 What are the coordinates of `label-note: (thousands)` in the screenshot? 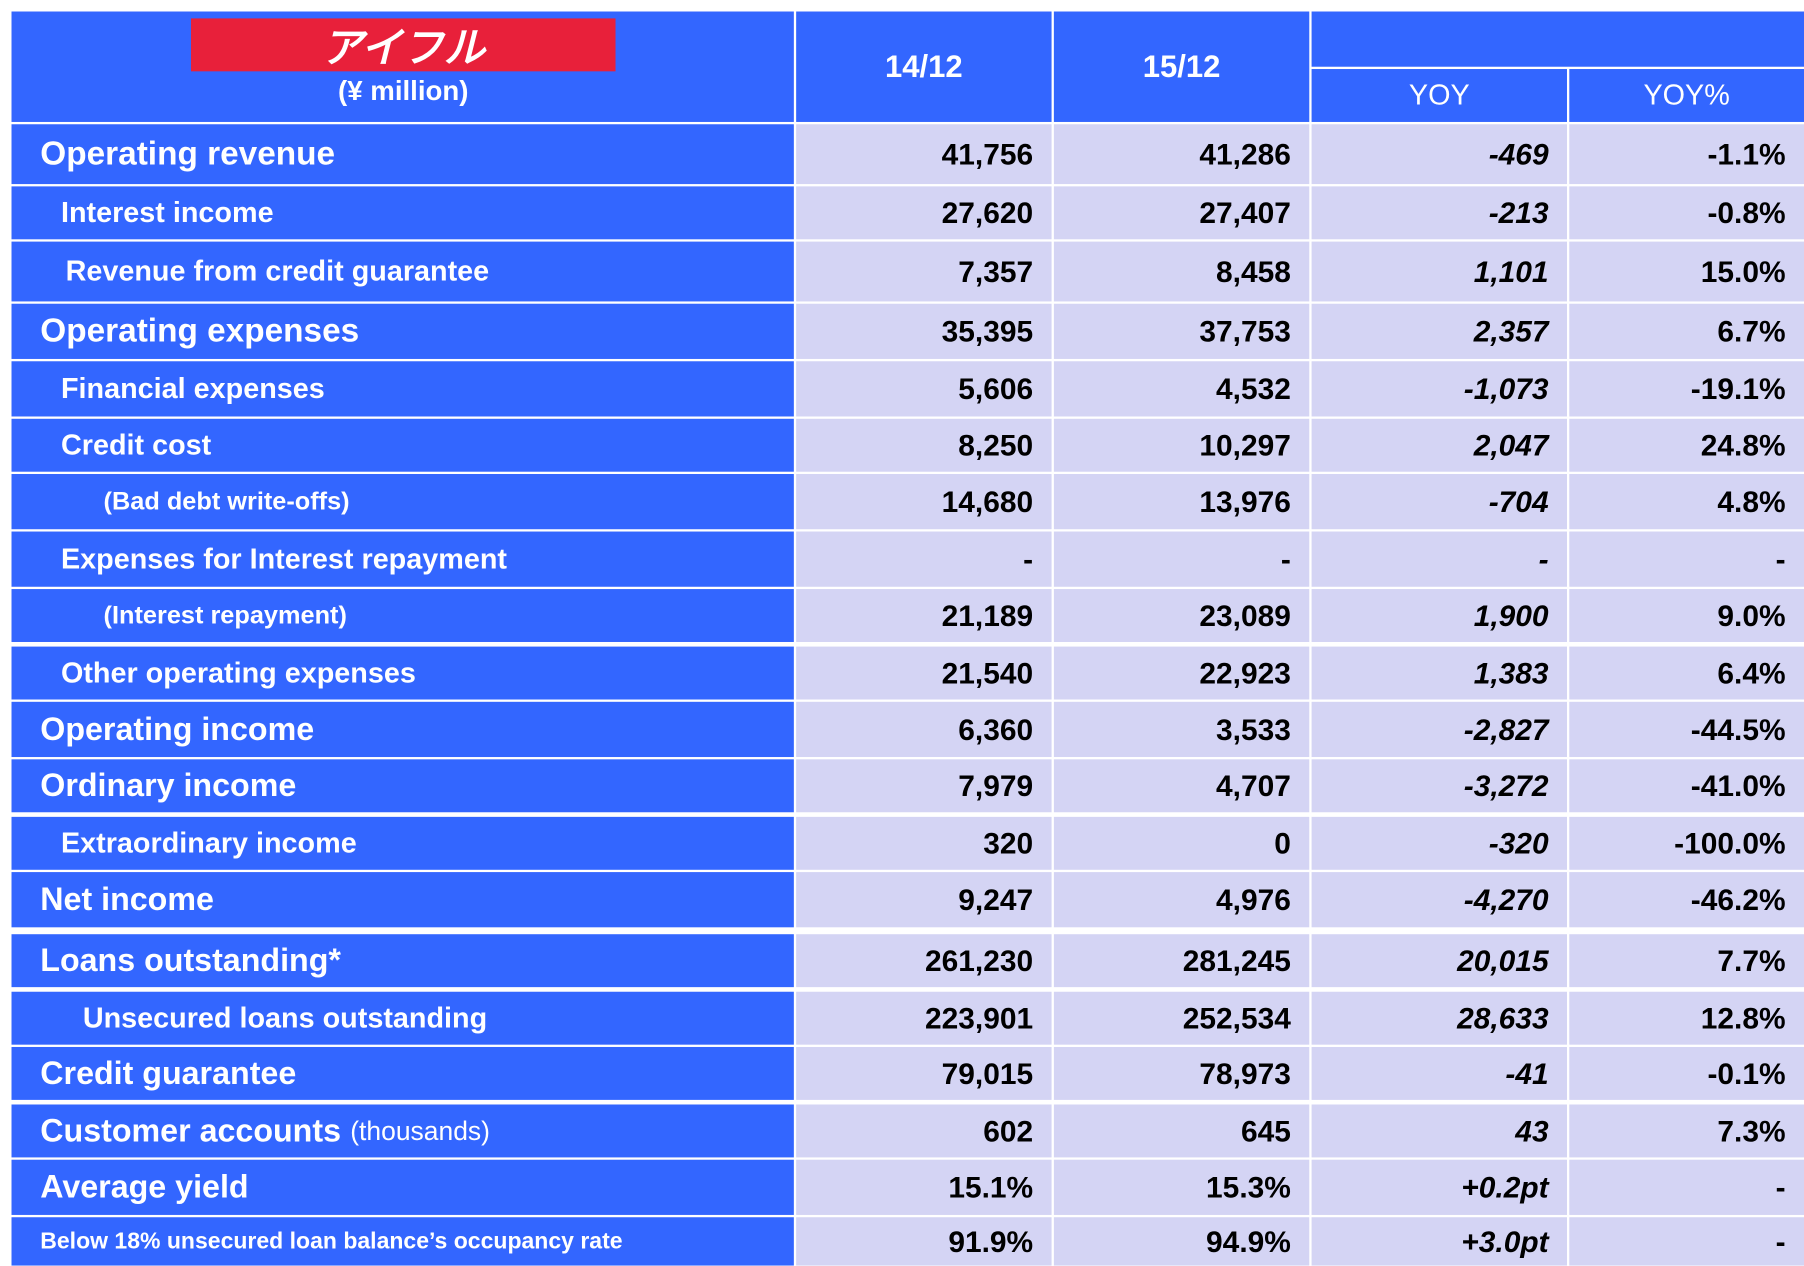 It's located at (420, 1130).